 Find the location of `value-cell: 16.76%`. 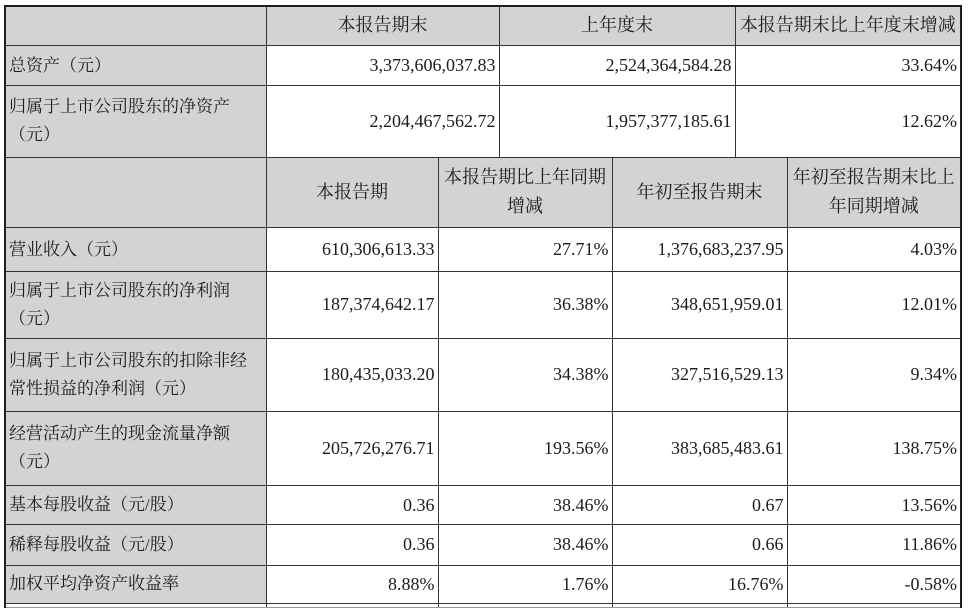

value-cell: 16.76% is located at coordinates (699, 584).